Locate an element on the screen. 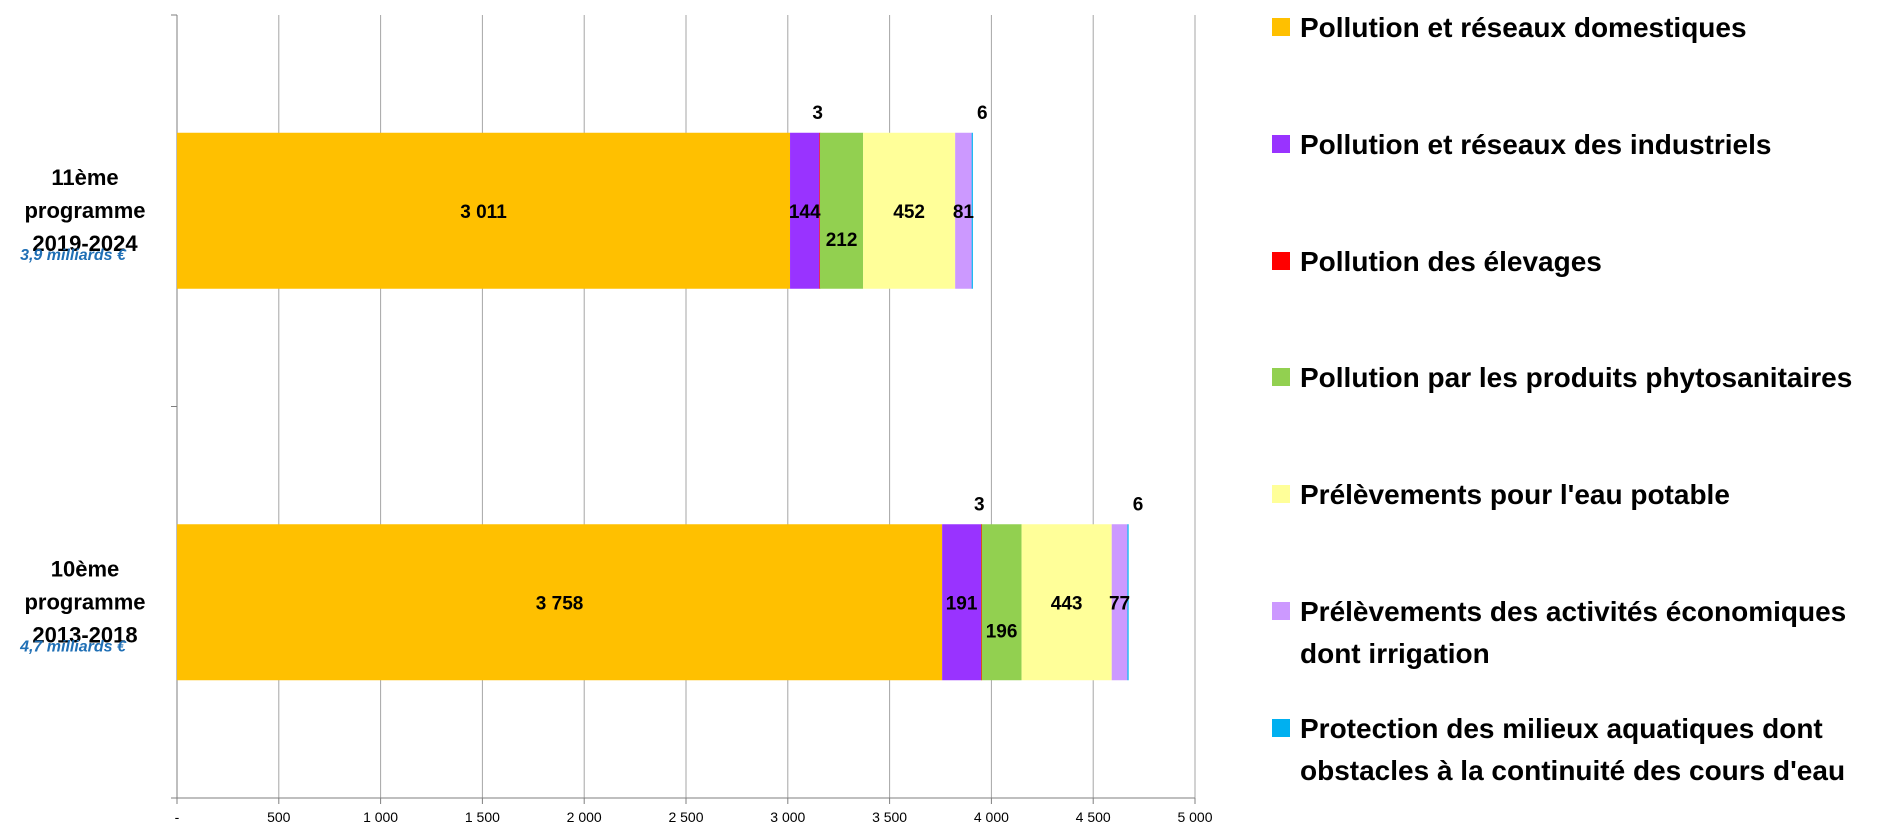 This screenshot has height=829, width=1903. legend-label: Prélèvements des activités économiques is located at coordinates (1573, 611).